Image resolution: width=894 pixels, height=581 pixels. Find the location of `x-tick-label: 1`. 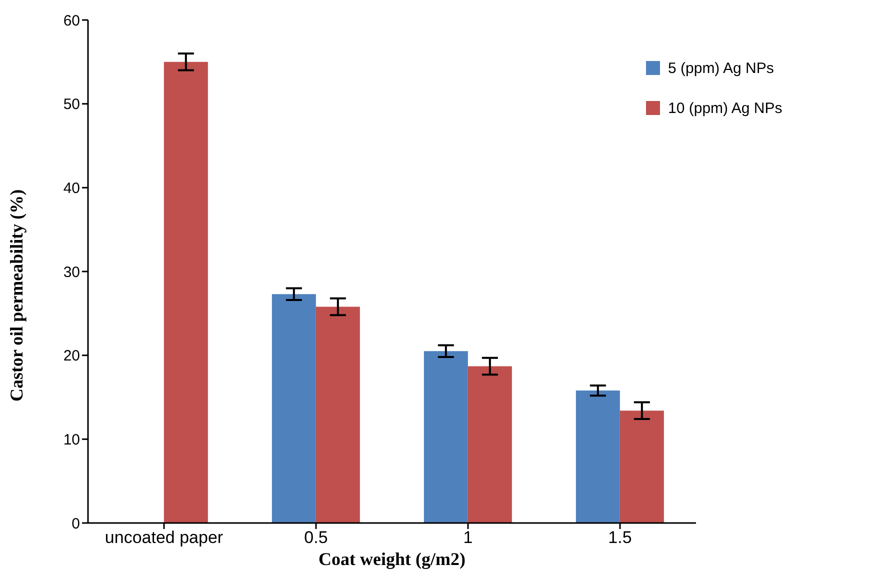

x-tick-label: 1 is located at coordinates (468, 538).